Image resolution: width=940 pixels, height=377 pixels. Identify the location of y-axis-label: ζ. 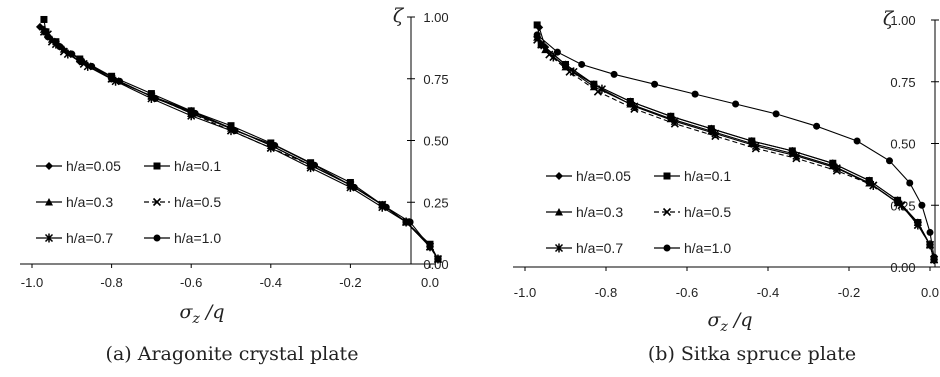
(889, 19).